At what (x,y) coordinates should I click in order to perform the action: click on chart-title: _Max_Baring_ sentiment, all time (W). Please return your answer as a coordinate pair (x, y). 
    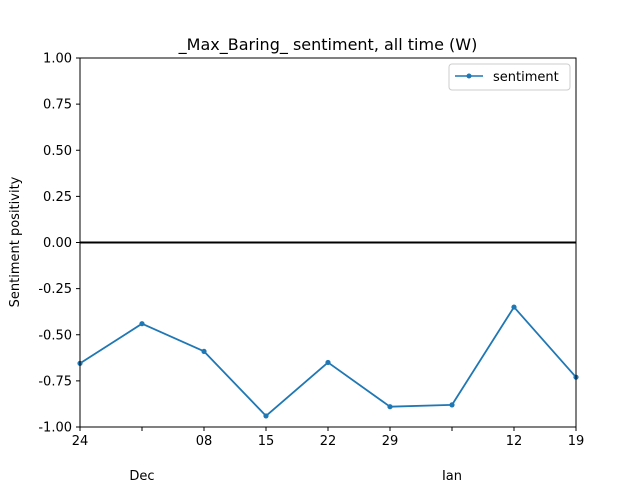
    Looking at the image, I should click on (328, 45).